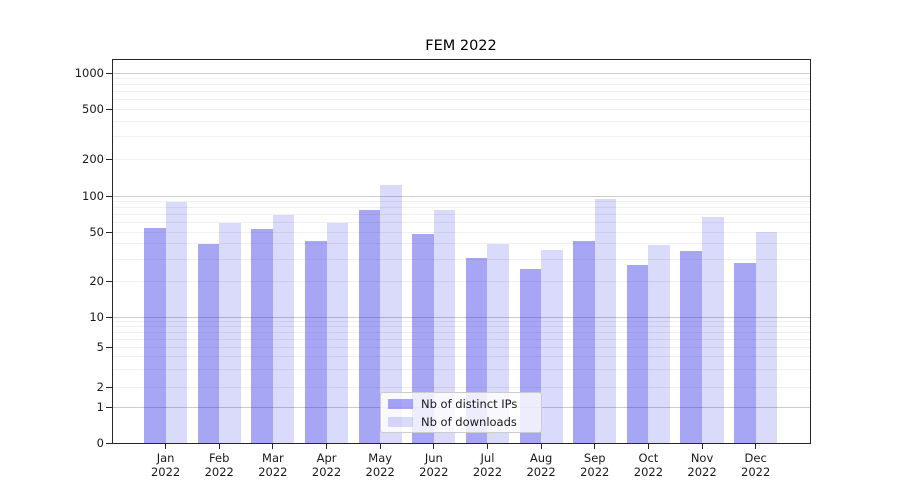  What do you see at coordinates (400, 421) in the screenshot?
I see `legend-swatch-downloads` at bounding box center [400, 421].